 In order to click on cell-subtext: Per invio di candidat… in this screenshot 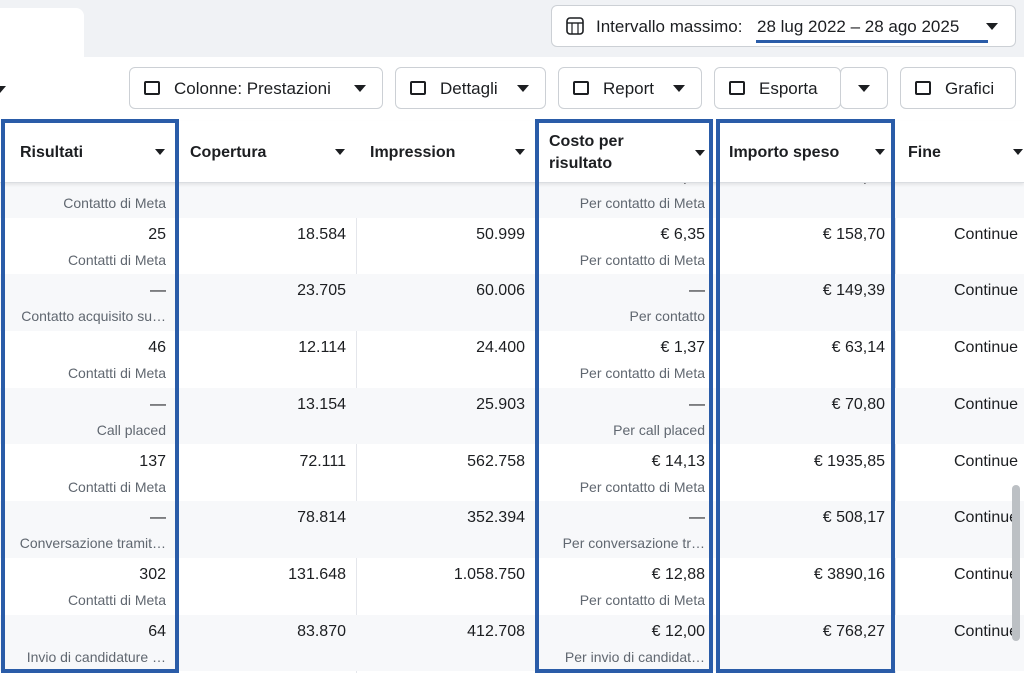, I will do `click(634, 656)`.